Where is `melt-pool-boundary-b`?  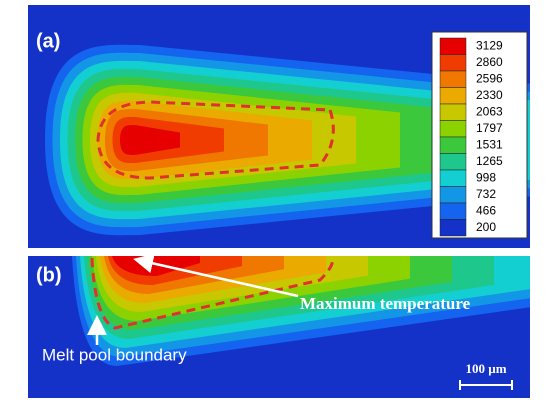 melt-pool-boundary-b is located at coordinates (212, 293).